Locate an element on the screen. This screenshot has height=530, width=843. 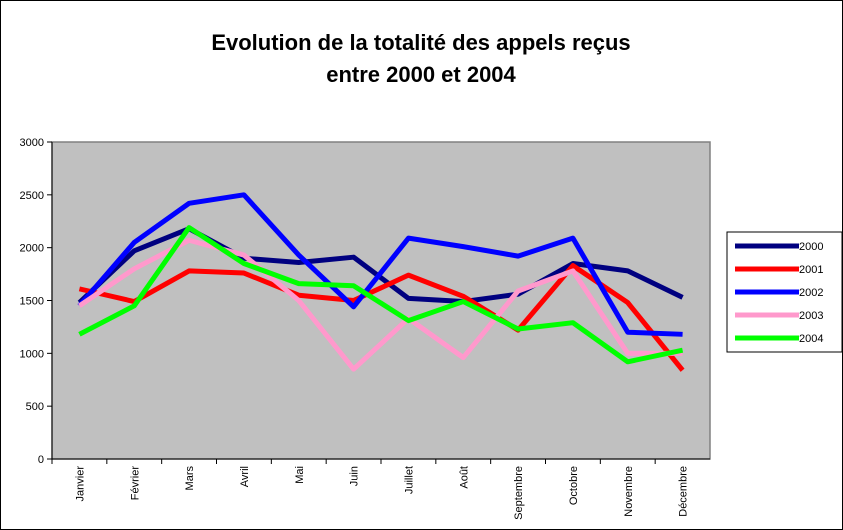
x-tick-label: Novembre is located at coordinates (629, 491).